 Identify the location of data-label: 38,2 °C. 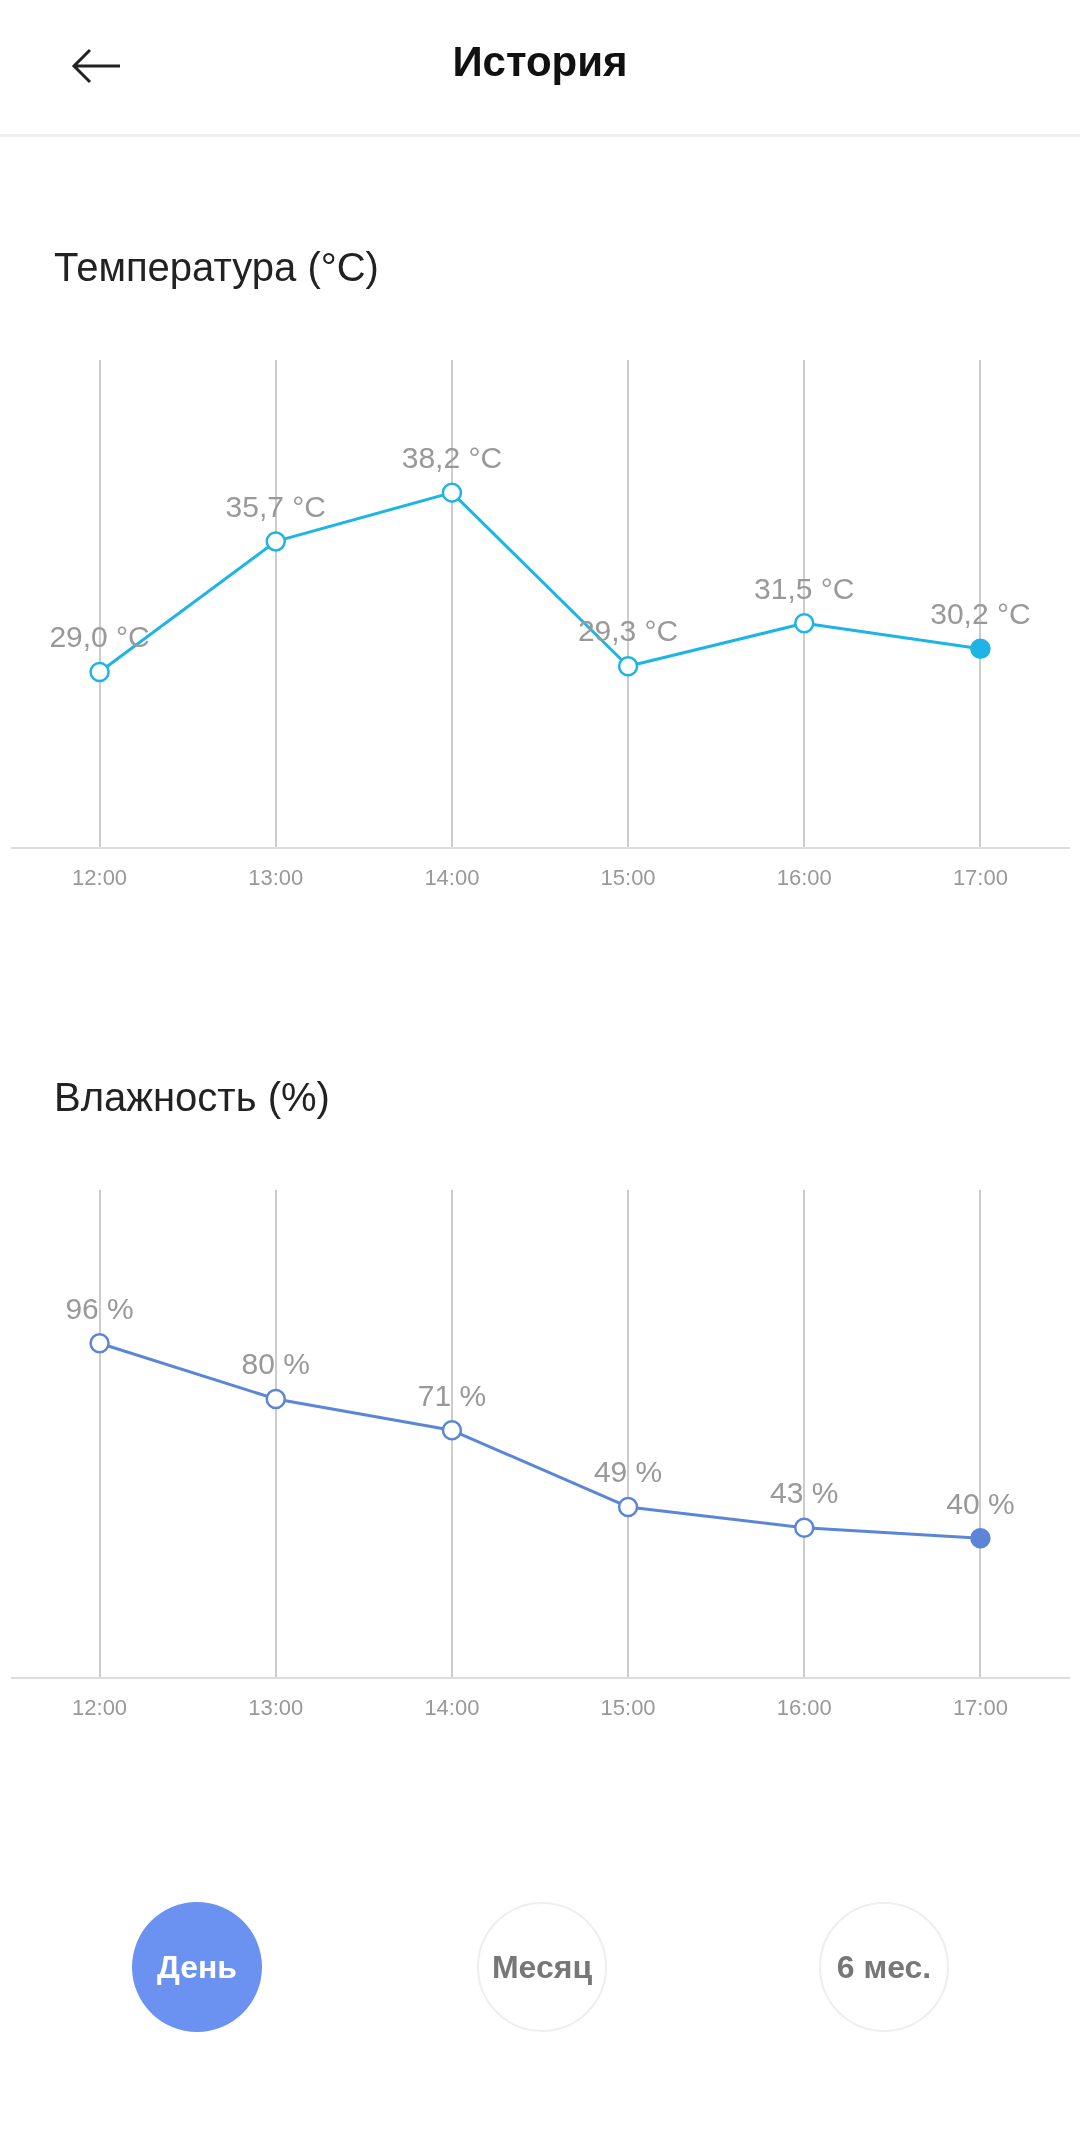
(452, 457).